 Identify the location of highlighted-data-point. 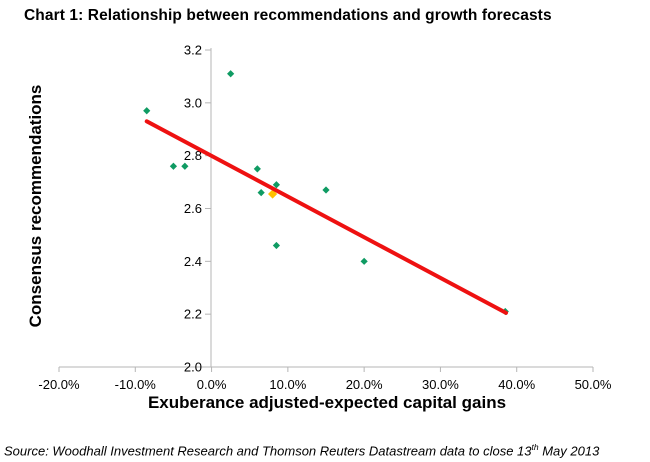
(273, 194).